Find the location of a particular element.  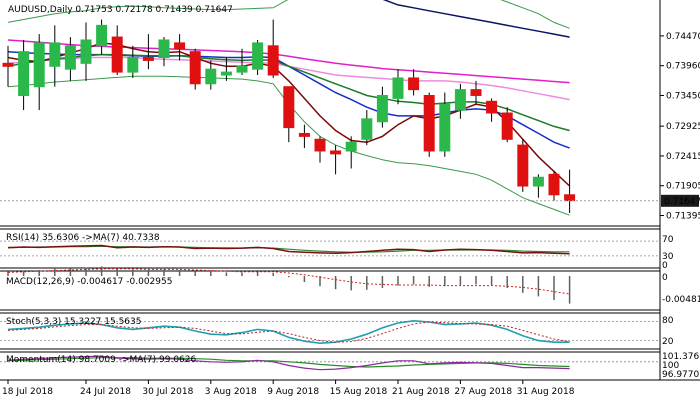

macd-label: MACD(12,26,9) -0.004617 -0.002955 is located at coordinates (89, 282).